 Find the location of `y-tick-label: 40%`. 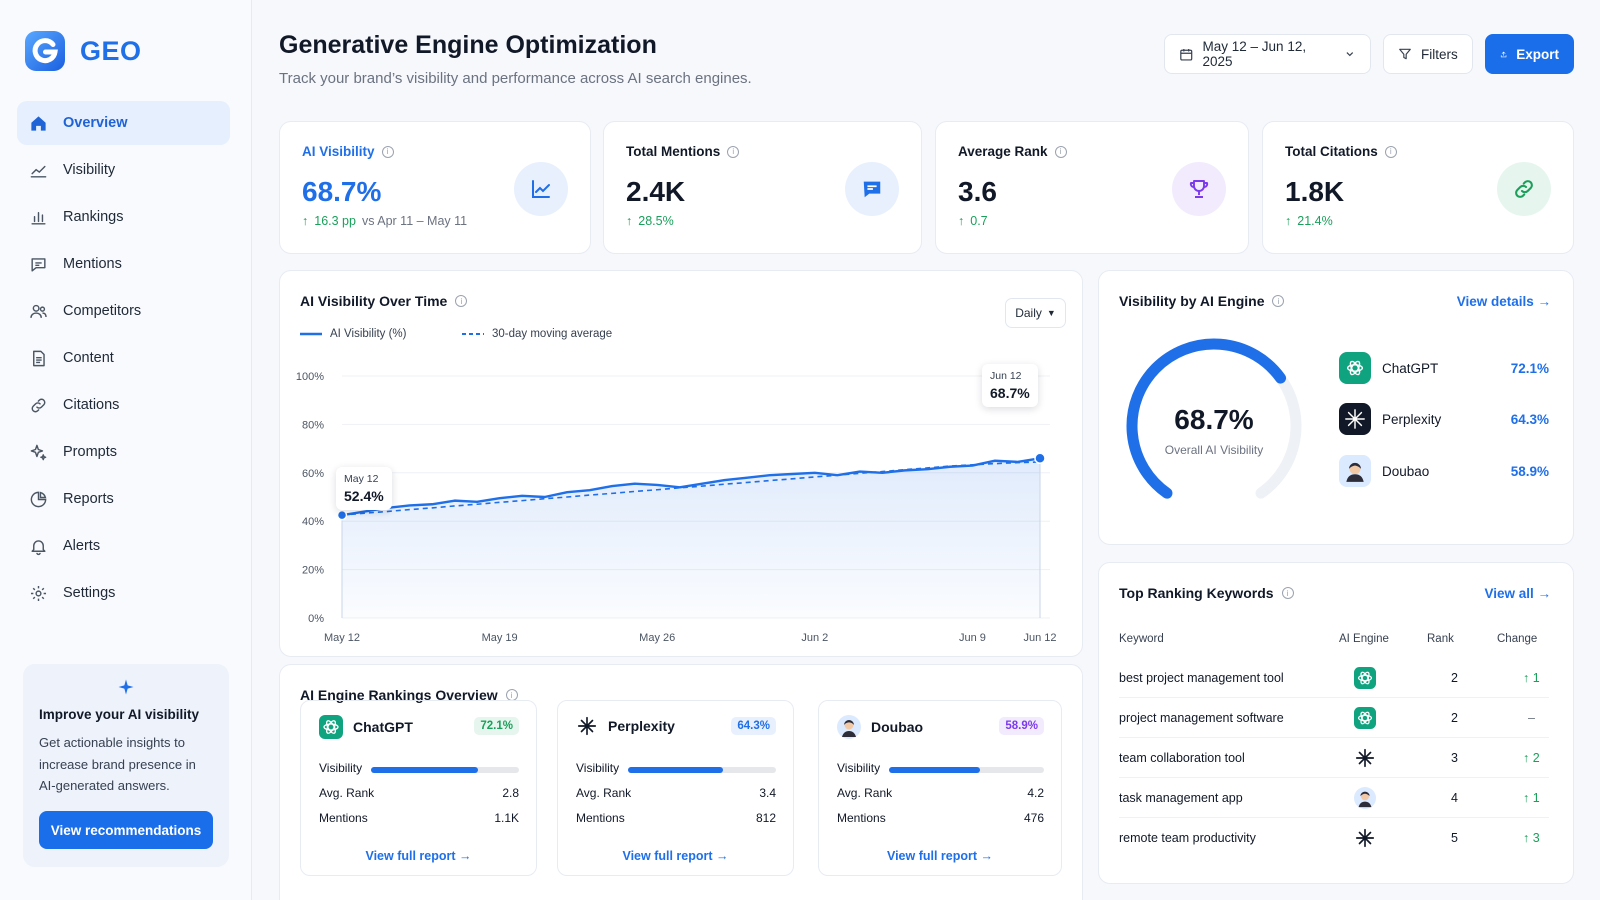

y-tick-label: 40% is located at coordinates (313, 522).